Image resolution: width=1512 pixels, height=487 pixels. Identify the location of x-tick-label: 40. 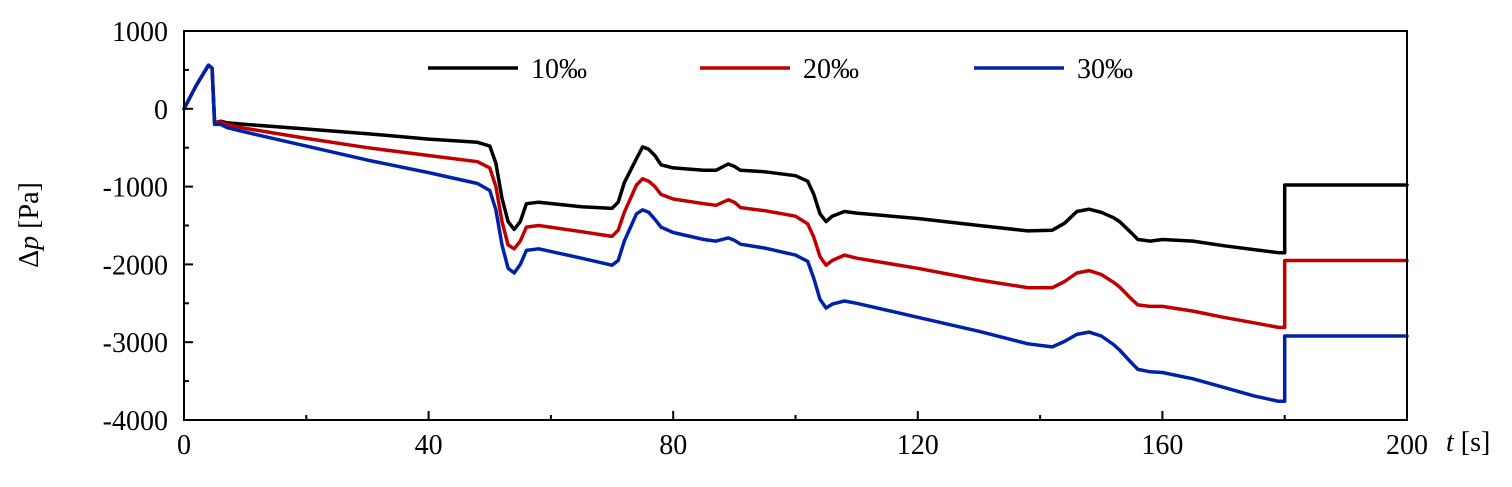
(429, 445).